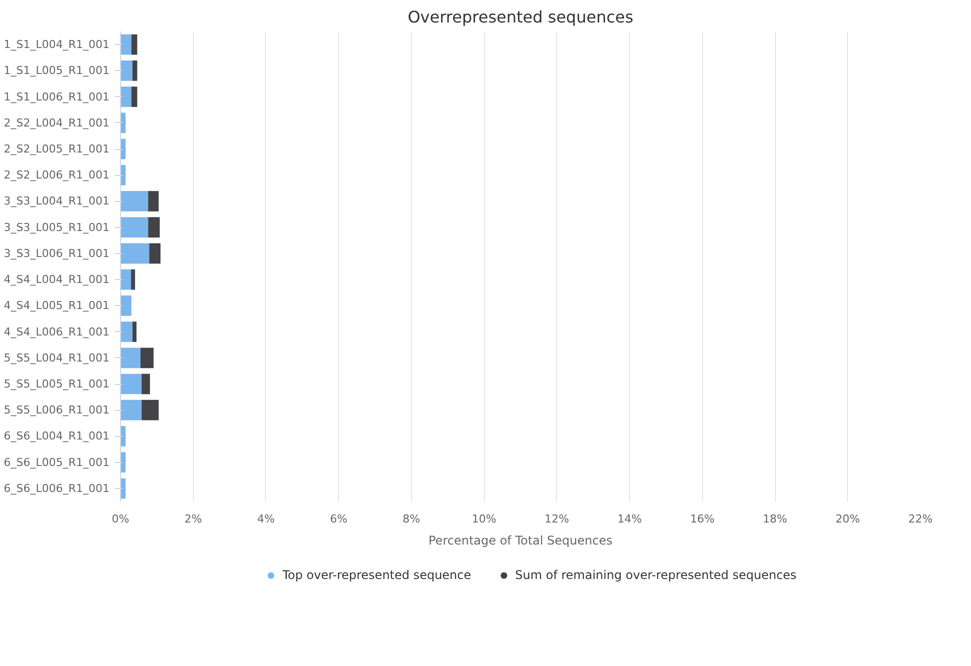 This screenshot has width=971, height=666. What do you see at coordinates (57, 71) in the screenshot?
I see `y-tick-label: 1_S1_L005_R1_001` at bounding box center [57, 71].